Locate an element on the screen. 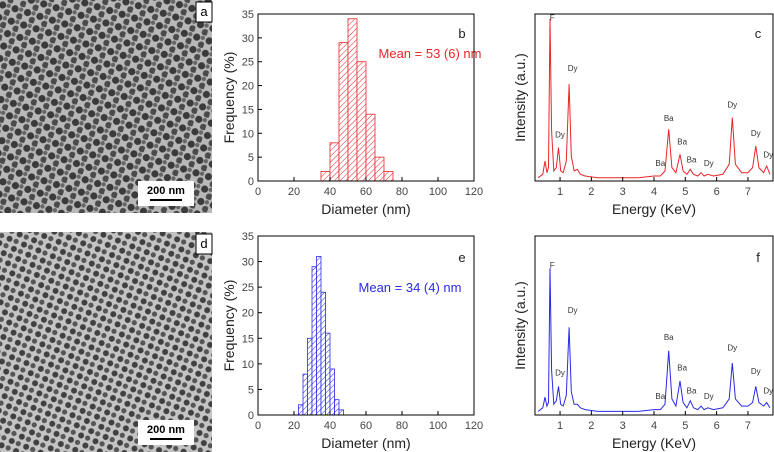 The width and height of the screenshot is (774, 452). x-tick-label: 60 is located at coordinates (366, 192).